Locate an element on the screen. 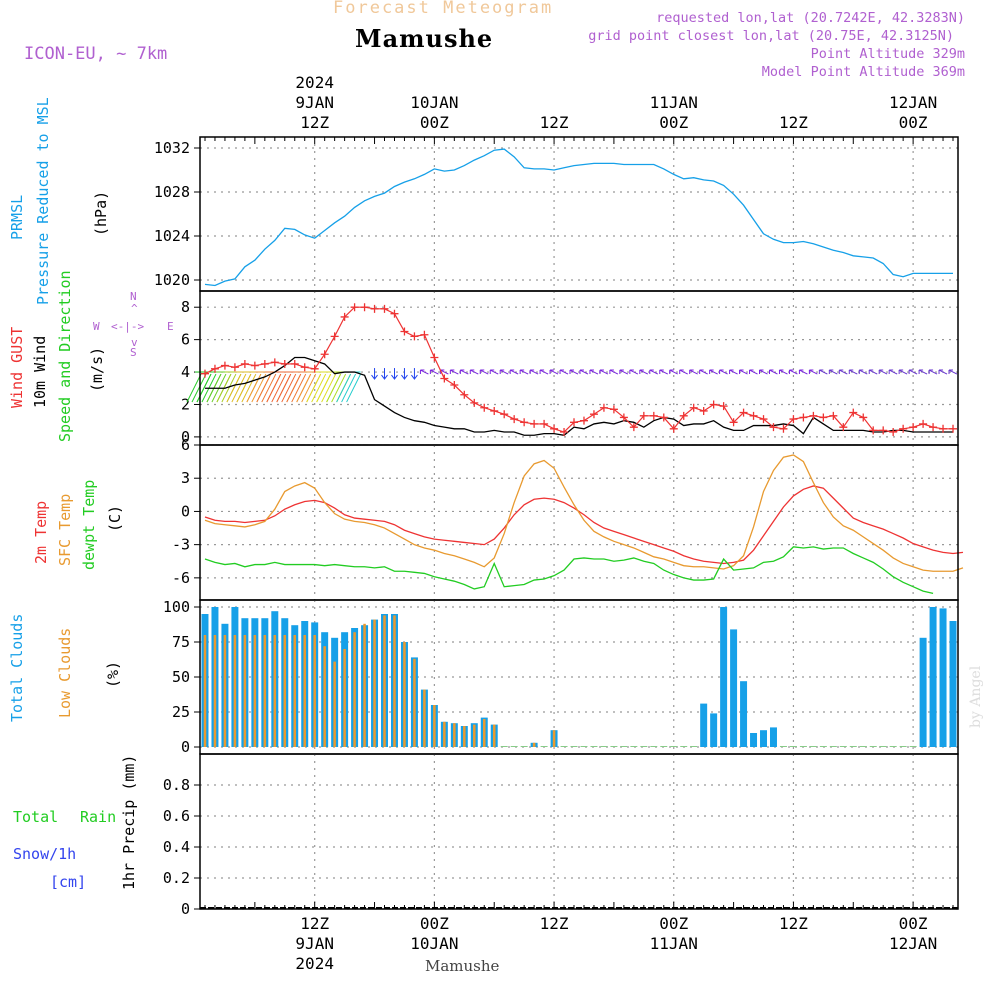 The image size is (1000, 1000). series-wind-gust is located at coordinates (579, 369).